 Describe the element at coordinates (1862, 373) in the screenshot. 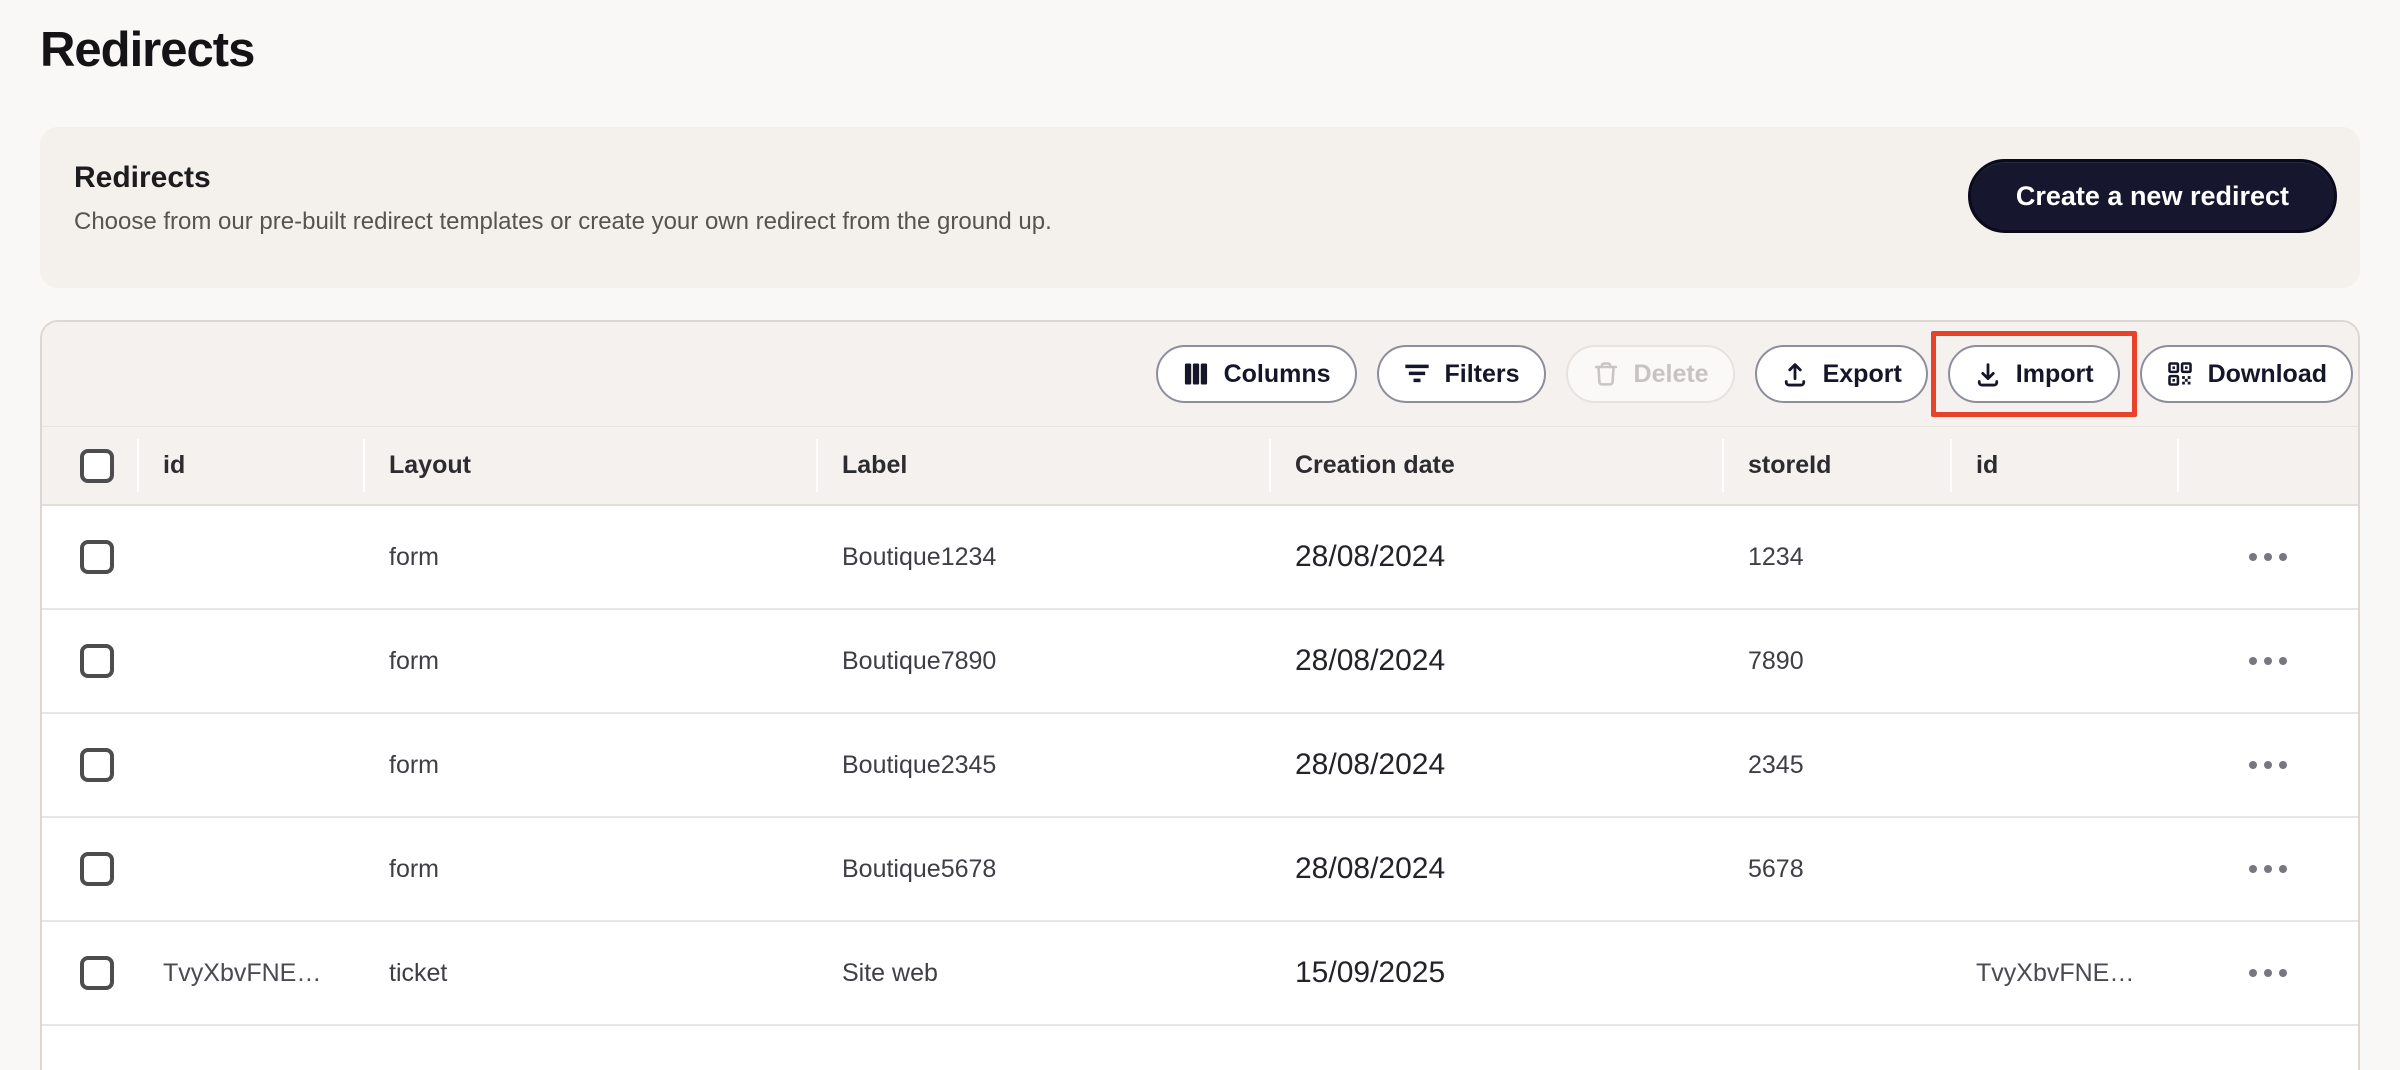

I see `export-button-label: Export` at that location.